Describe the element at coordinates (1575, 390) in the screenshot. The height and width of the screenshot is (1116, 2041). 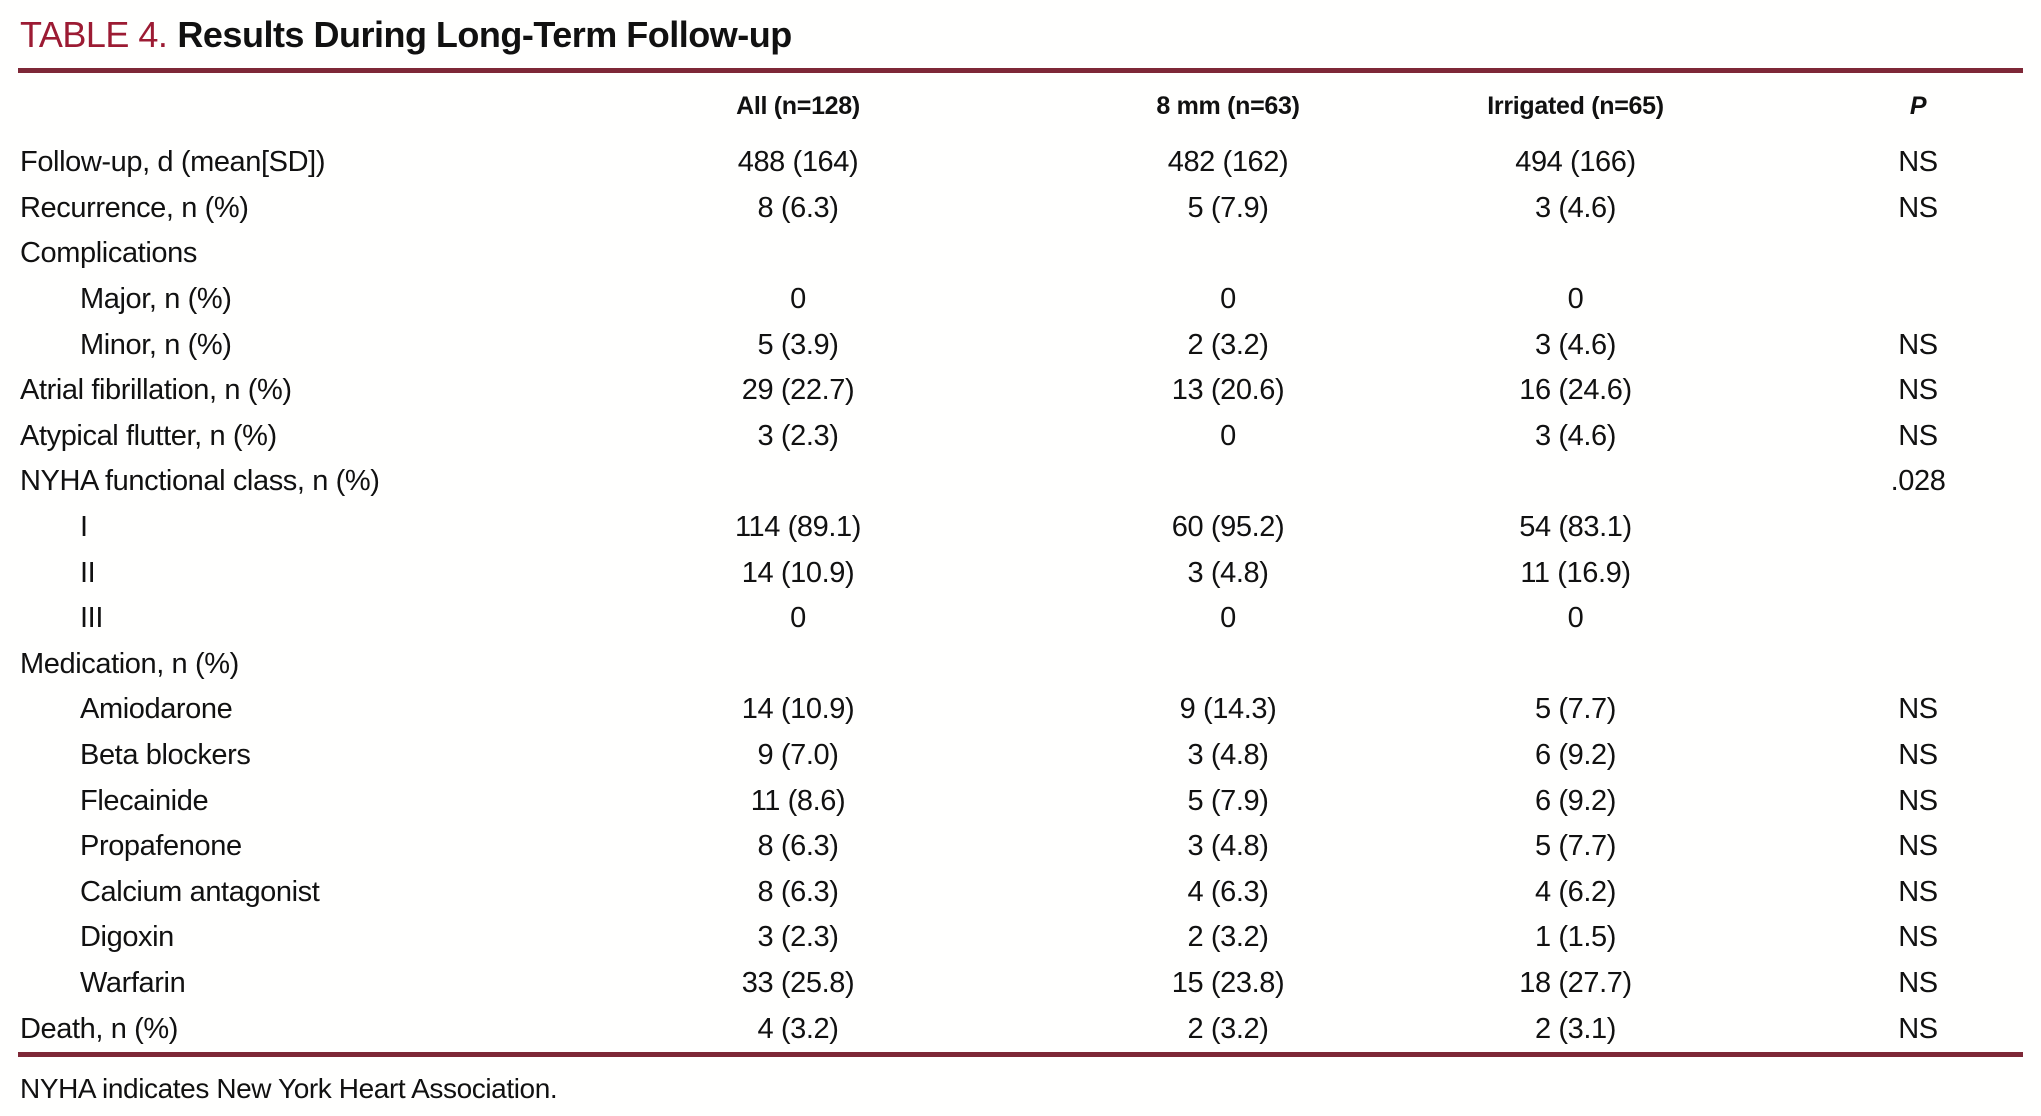
I see `cell-irrigated: 16 (24.6)` at that location.